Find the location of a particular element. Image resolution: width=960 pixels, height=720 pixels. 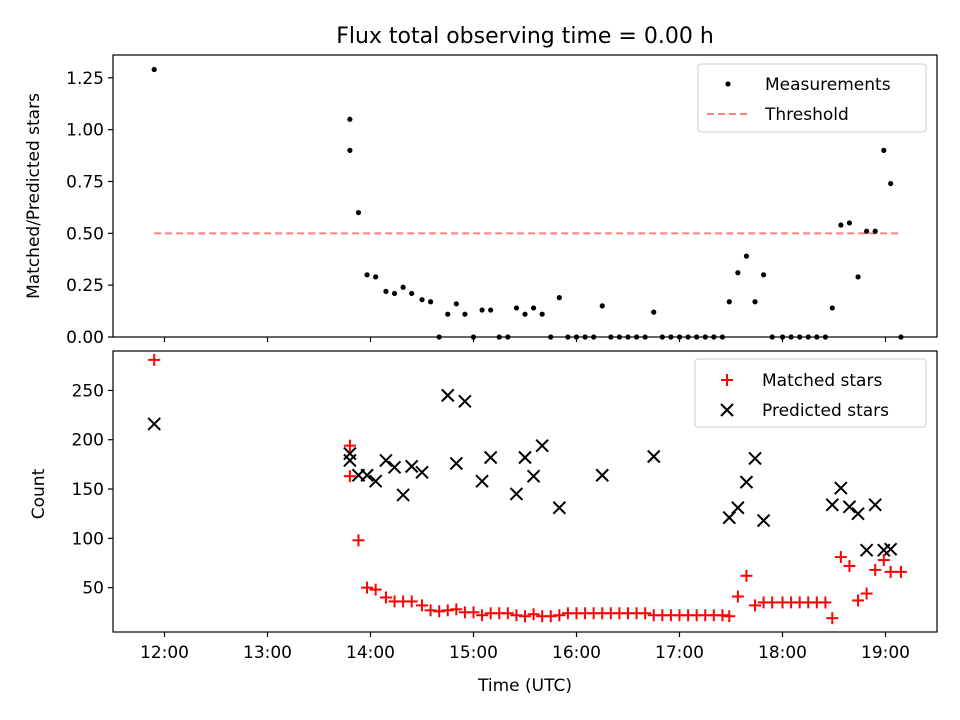

top-y-tick-label: 0.00 is located at coordinates (85, 338).